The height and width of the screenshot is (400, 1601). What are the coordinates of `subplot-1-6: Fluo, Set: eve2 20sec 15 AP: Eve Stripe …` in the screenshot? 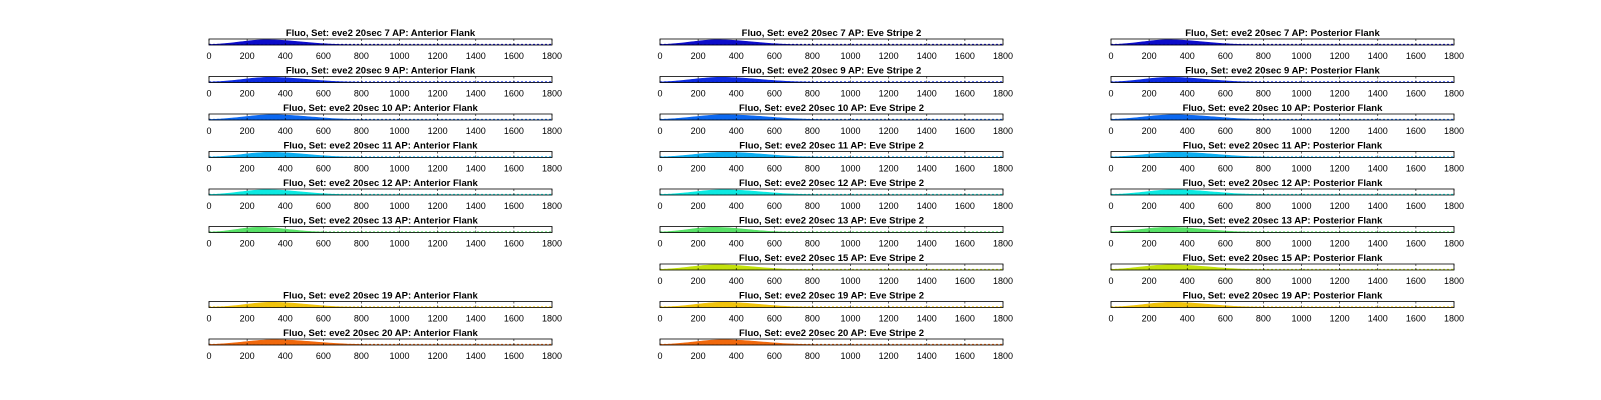 It's located at (835, 269).